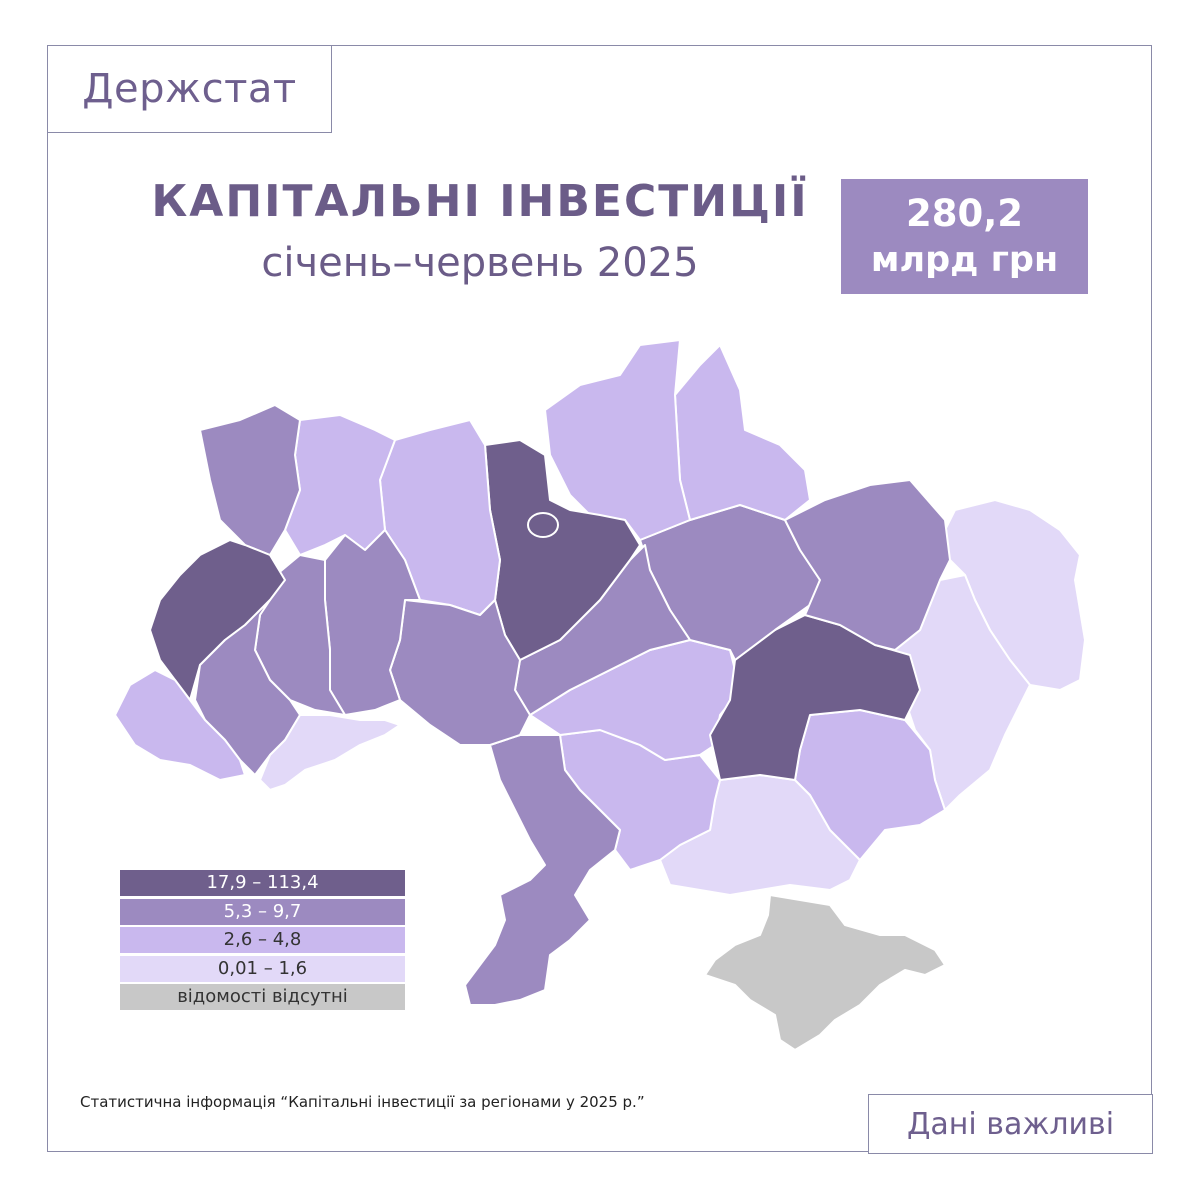 Image resolution: width=1200 pixels, height=1200 pixels. I want to click on page-subtitle: січень–червень 2025, so click(480, 263).